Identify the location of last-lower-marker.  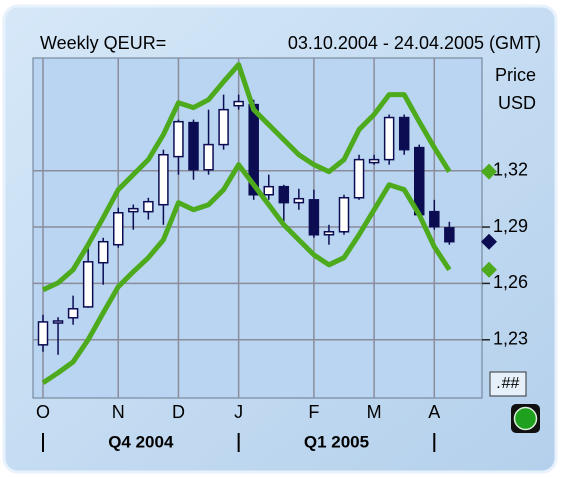
(489, 269).